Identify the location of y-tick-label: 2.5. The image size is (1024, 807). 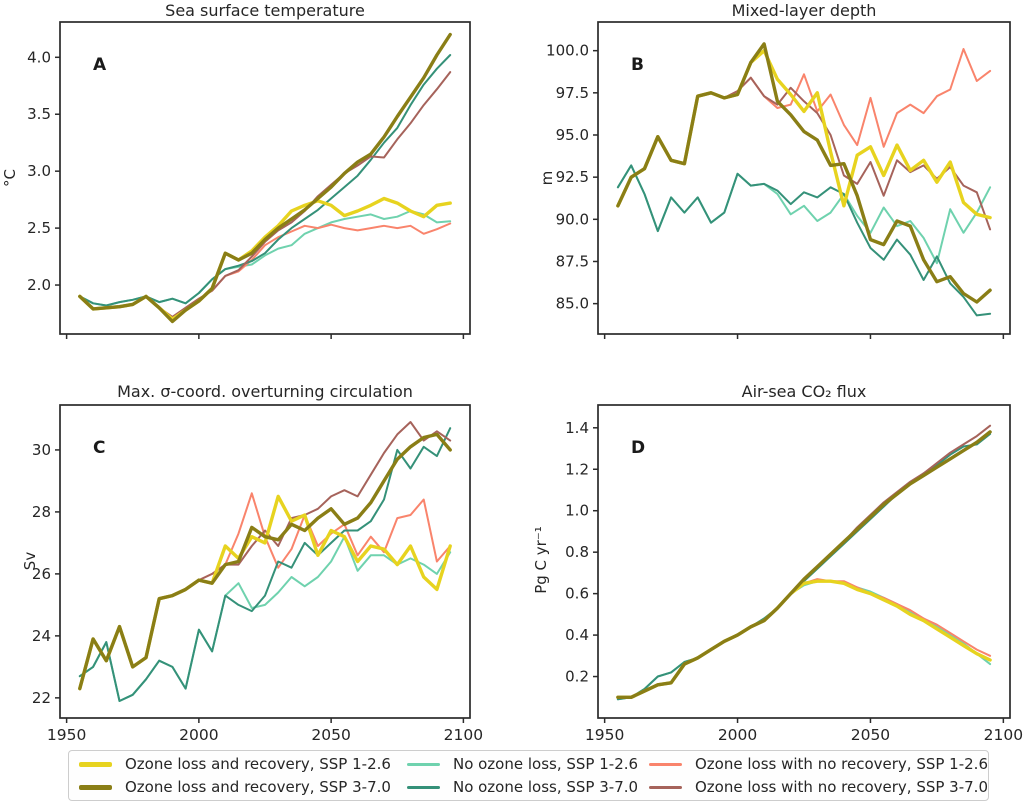
(39, 228).